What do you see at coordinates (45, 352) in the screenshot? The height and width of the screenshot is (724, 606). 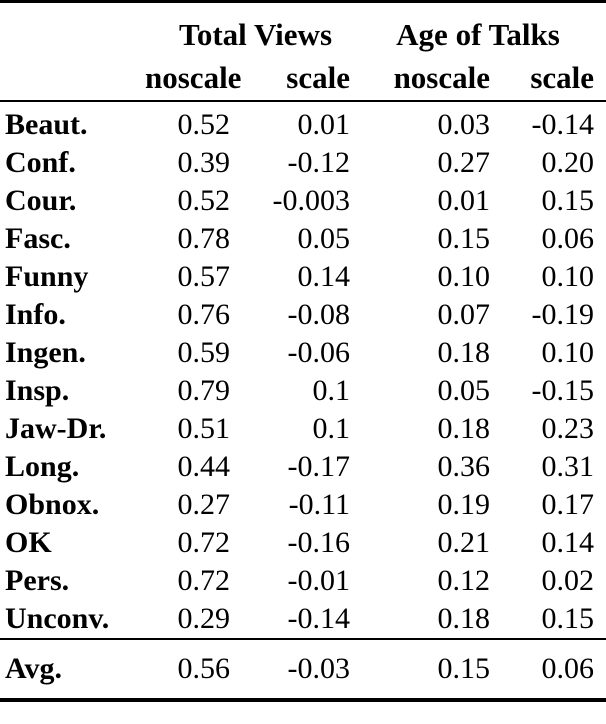 I see `row-label: Ingen.` at bounding box center [45, 352].